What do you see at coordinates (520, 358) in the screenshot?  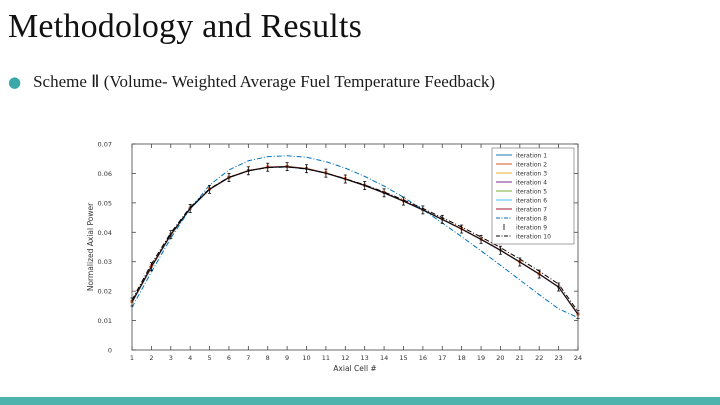 I see `x-tick-label: 21` at bounding box center [520, 358].